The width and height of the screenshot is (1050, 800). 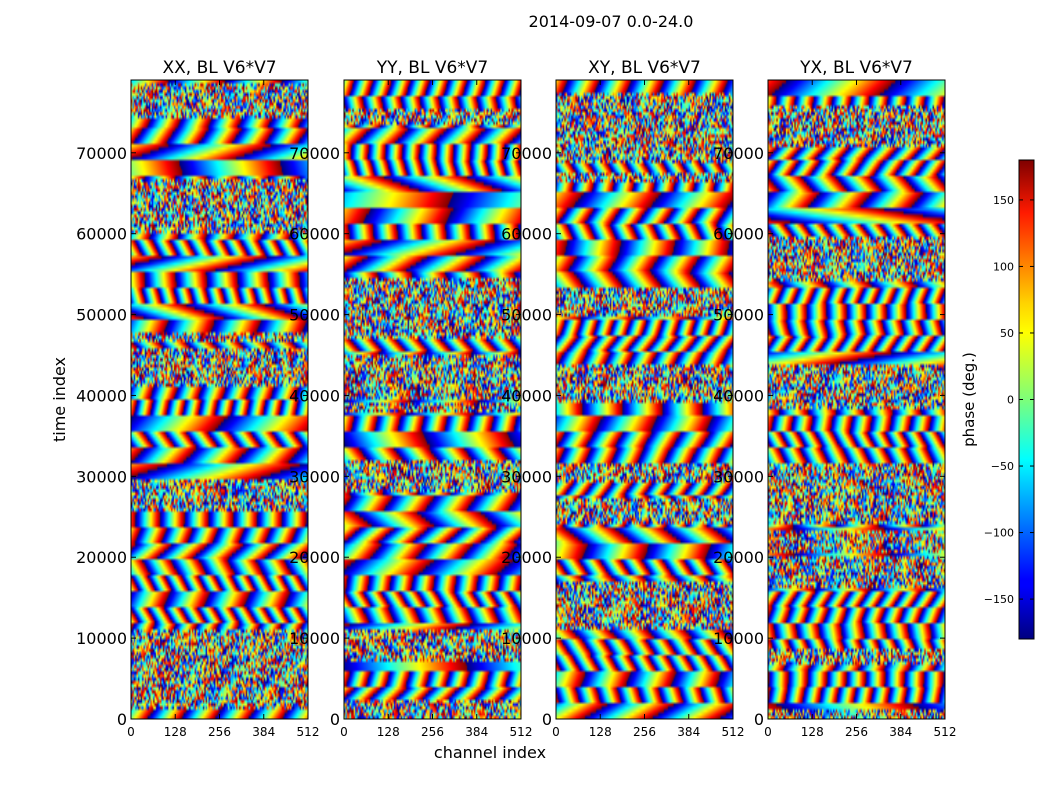 What do you see at coordinates (999, 599) in the screenshot?
I see `colorbar-tick-label: −150` at bounding box center [999, 599].